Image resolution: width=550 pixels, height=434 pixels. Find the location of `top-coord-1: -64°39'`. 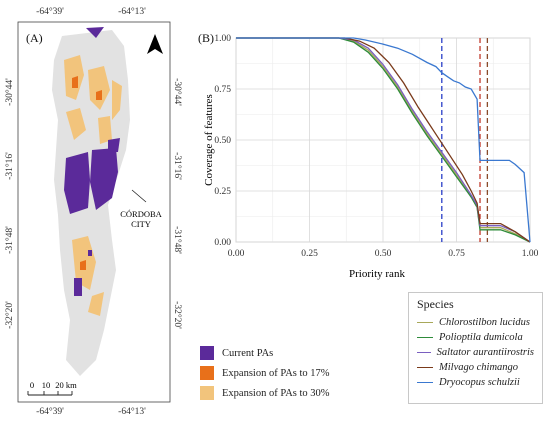

top-coord-1: -64°39' is located at coordinates (50, 11).